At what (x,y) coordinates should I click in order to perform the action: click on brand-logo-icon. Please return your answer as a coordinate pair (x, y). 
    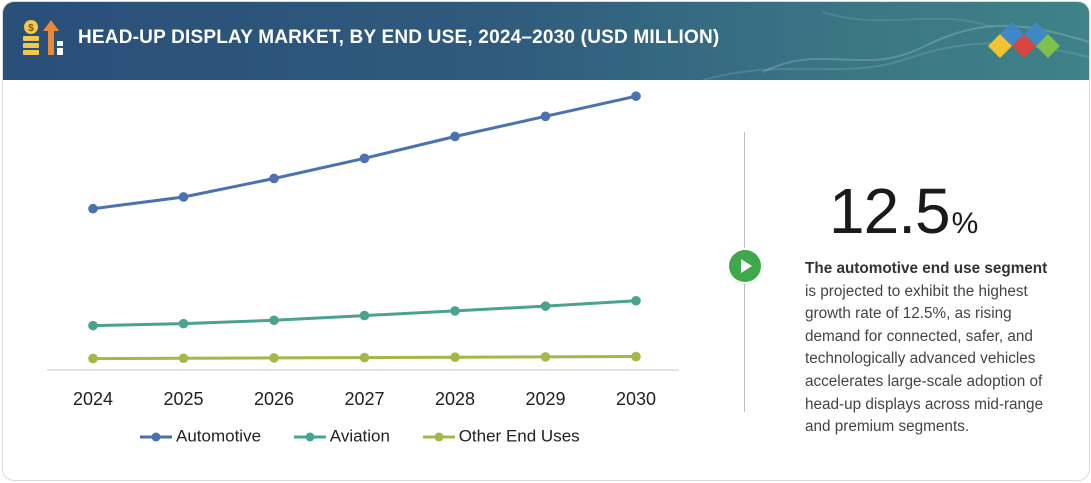
    Looking at the image, I should click on (1024, 40).